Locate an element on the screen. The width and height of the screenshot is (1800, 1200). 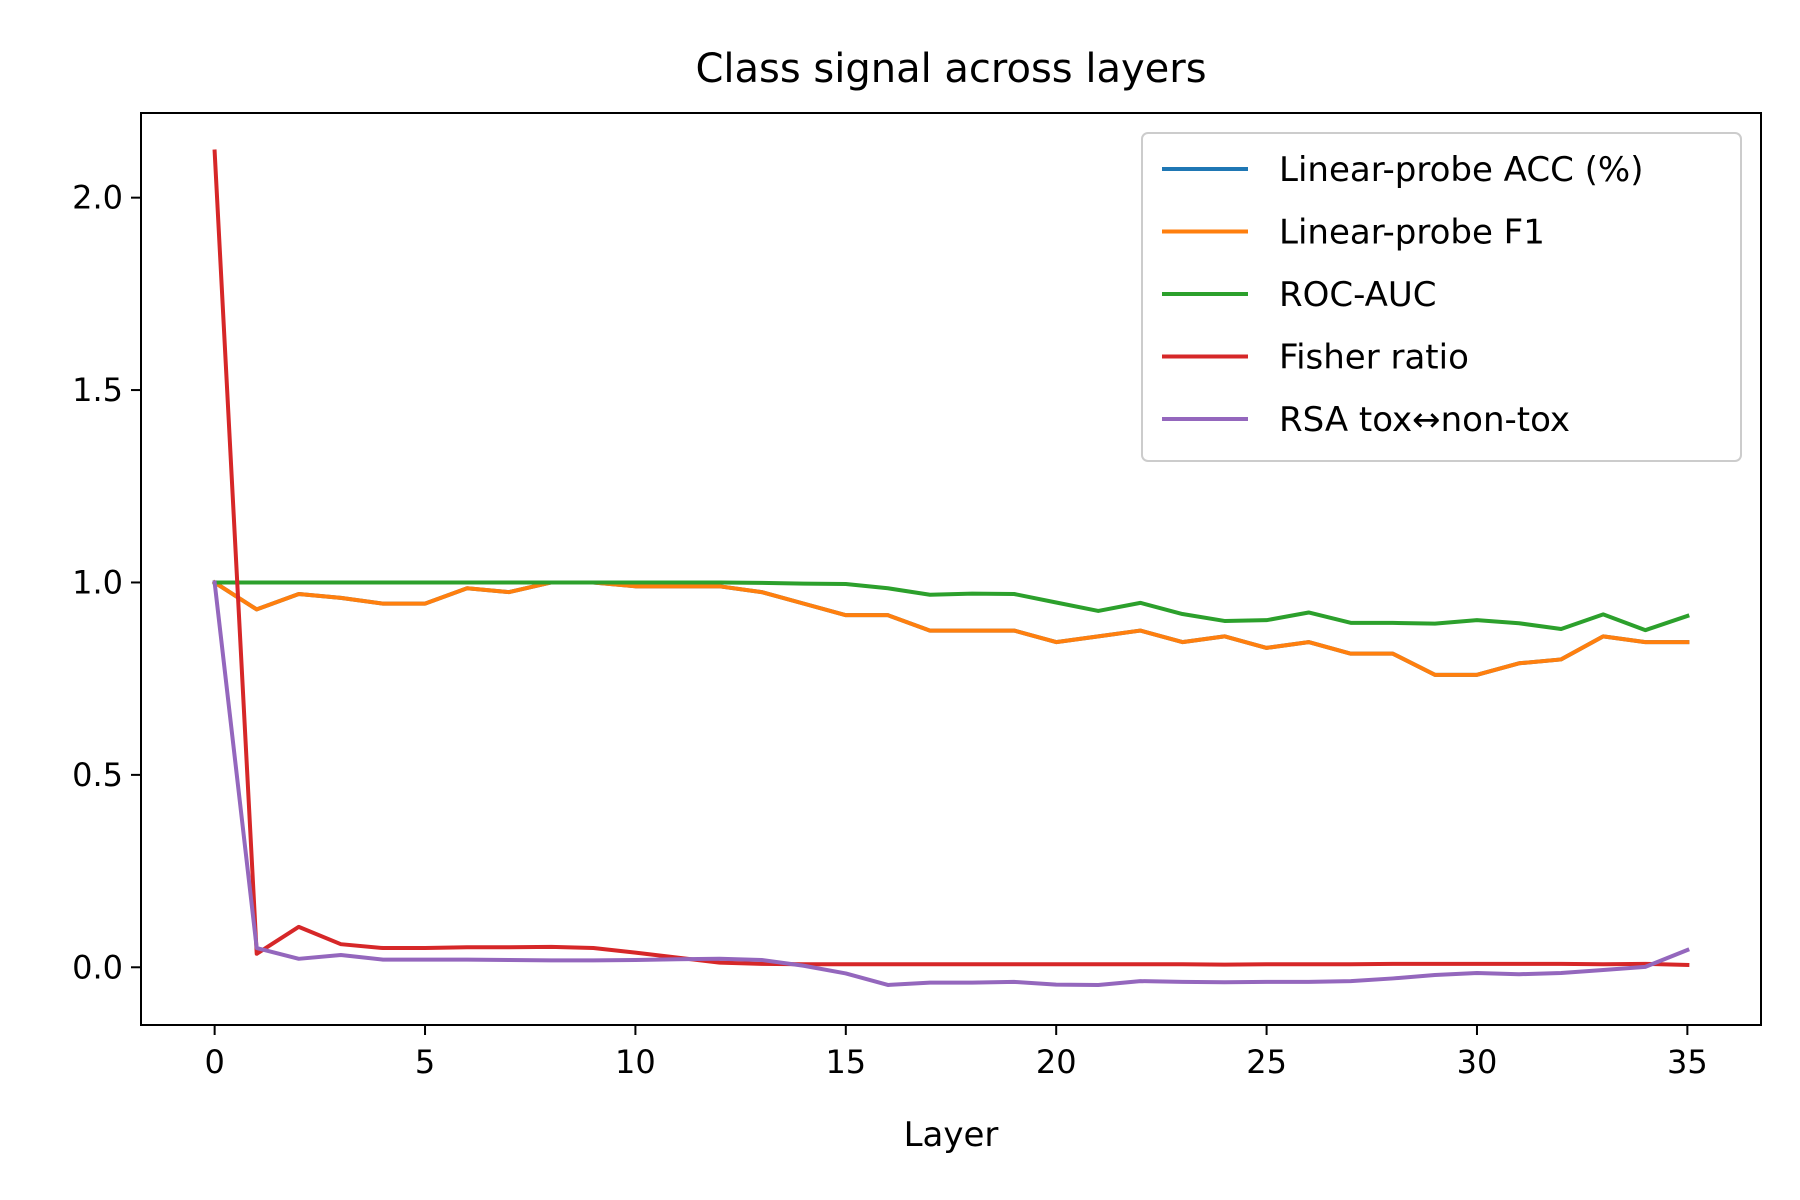
x-tick-label: 10 is located at coordinates (635, 1062).